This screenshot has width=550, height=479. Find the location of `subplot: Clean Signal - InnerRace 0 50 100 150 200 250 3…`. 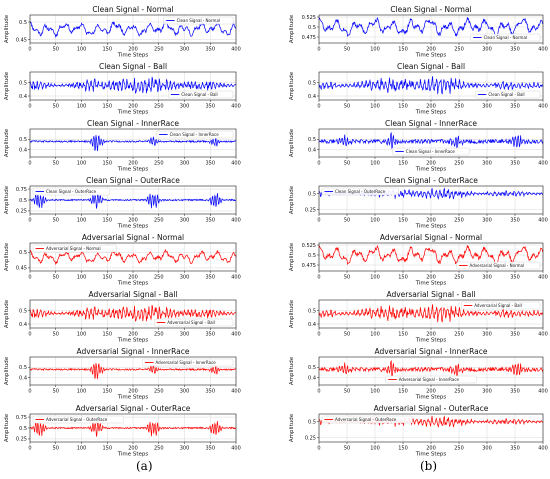

subplot: Clean Signal - InnerRace 0 50 100 150 200 250 3… is located at coordinates (418, 146).